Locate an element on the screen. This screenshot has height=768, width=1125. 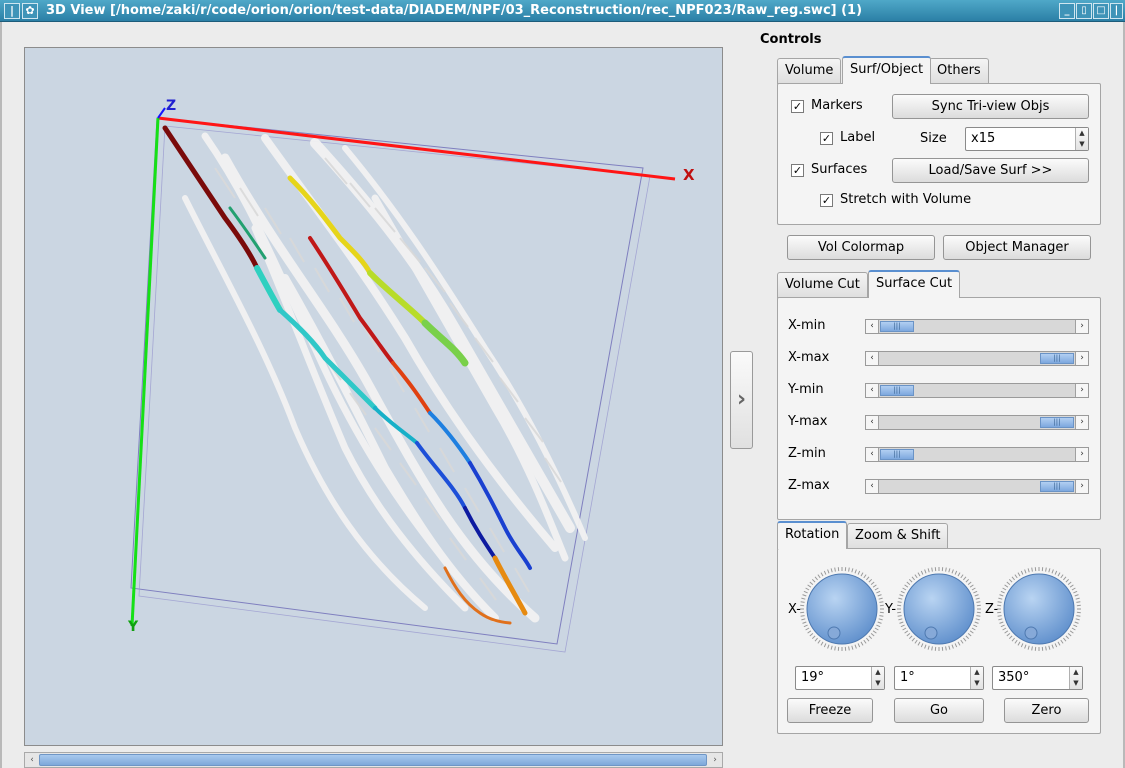
freeze-button: Freeze is located at coordinates (830, 710).